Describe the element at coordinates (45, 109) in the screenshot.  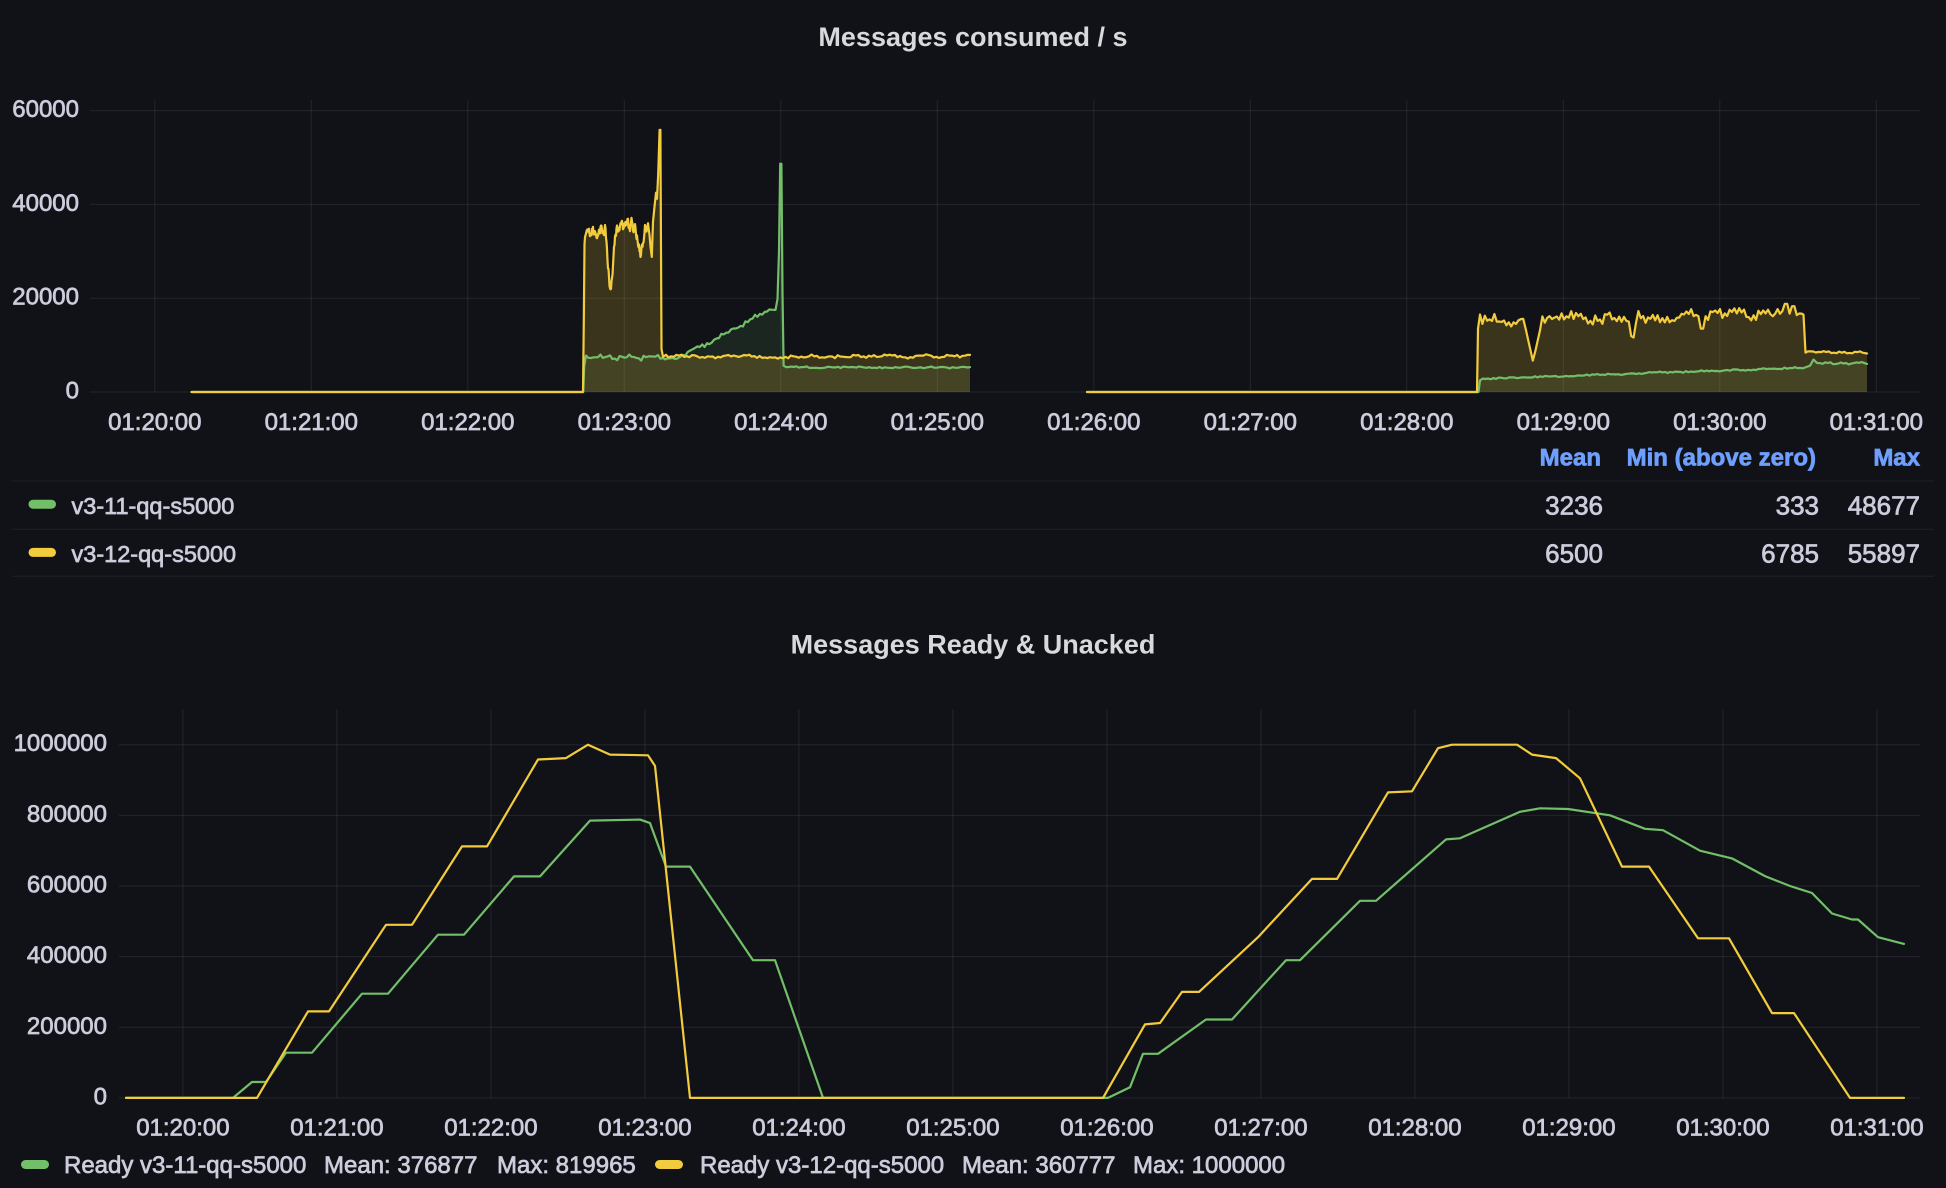
I see `svg-text: 60000` at that location.